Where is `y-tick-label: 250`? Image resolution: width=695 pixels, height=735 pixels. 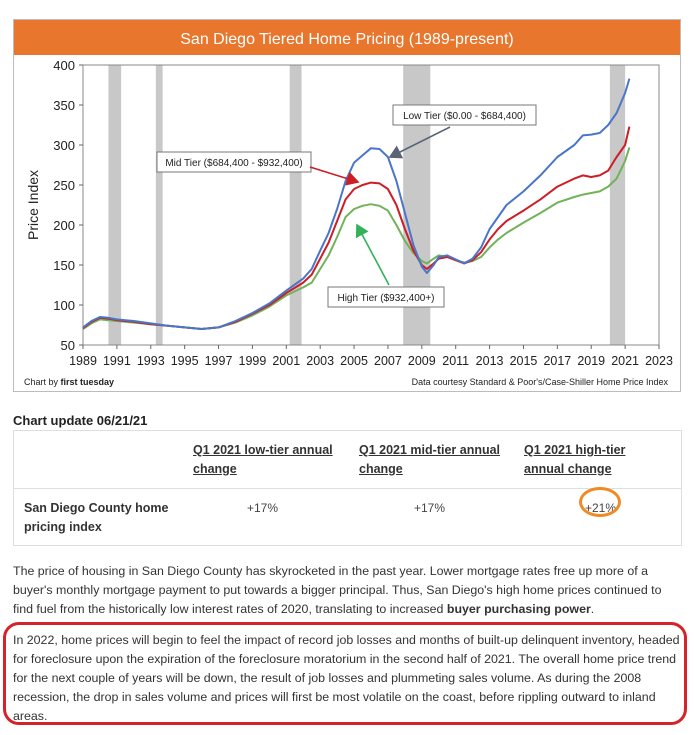 y-tick-label: 250 is located at coordinates (64, 185).